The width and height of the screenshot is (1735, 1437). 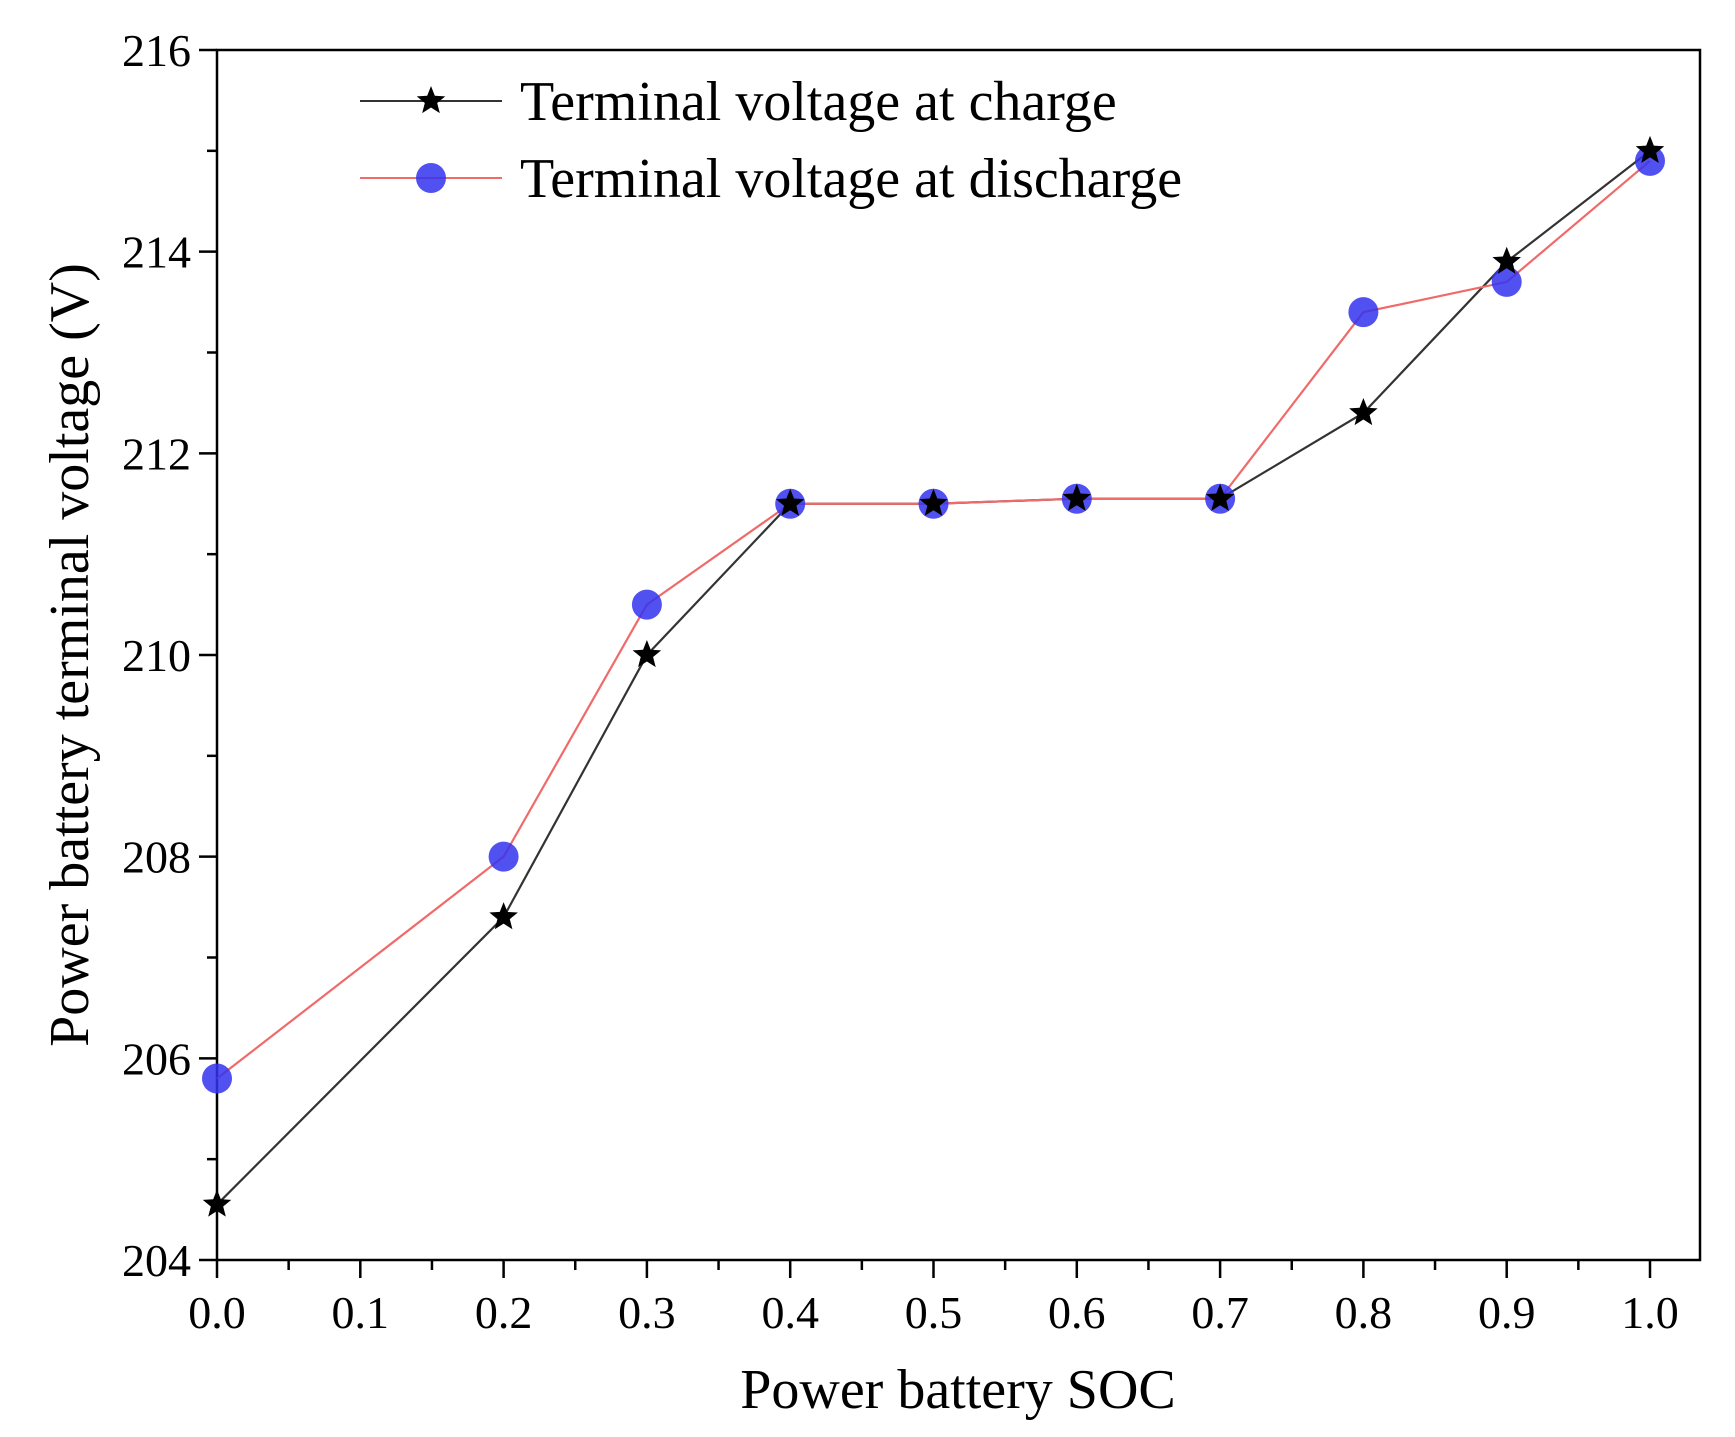 I want to click on y-tick-label: 208, so click(x=156, y=857).